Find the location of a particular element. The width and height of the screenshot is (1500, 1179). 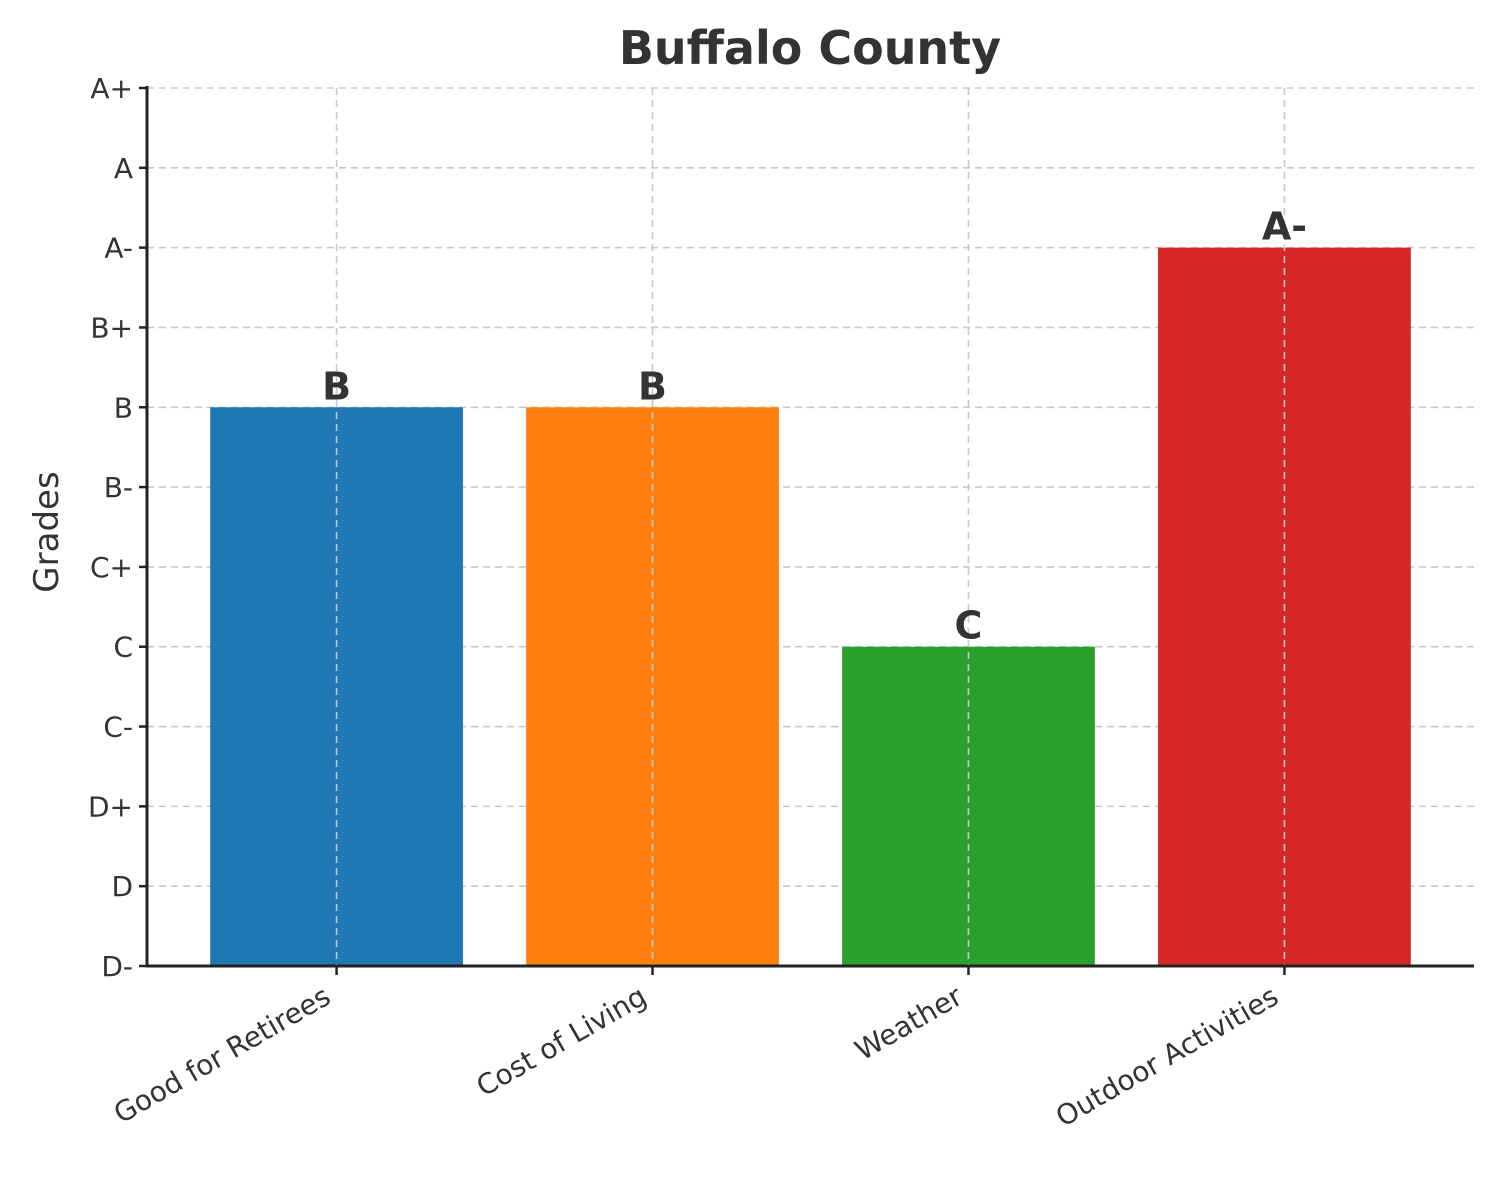

y-tick-label: C is located at coordinates (123, 647).